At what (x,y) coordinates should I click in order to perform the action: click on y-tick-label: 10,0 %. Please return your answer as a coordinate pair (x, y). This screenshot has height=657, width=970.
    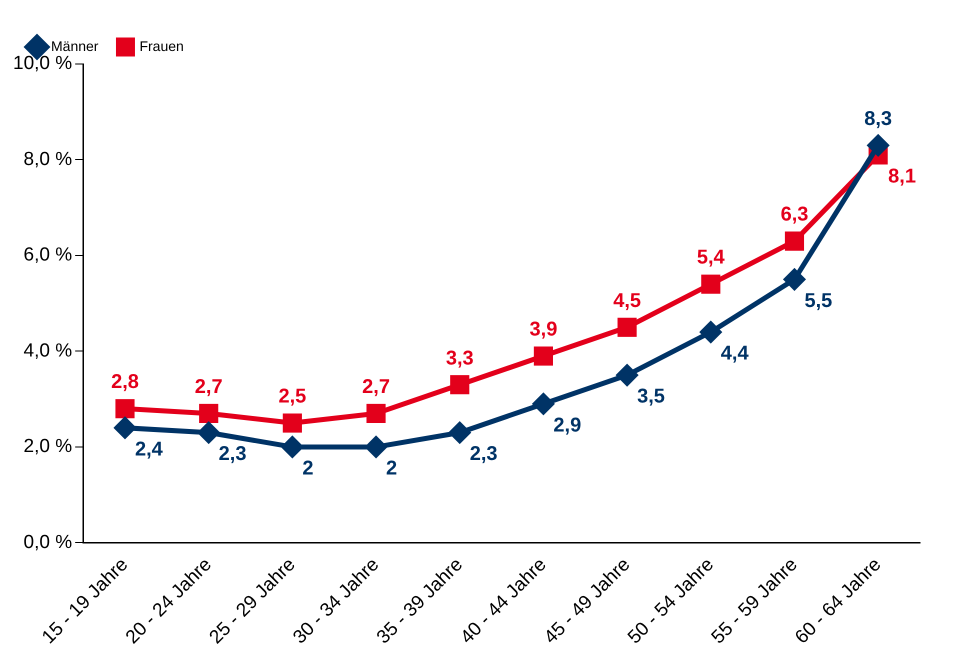
    Looking at the image, I should click on (42, 63).